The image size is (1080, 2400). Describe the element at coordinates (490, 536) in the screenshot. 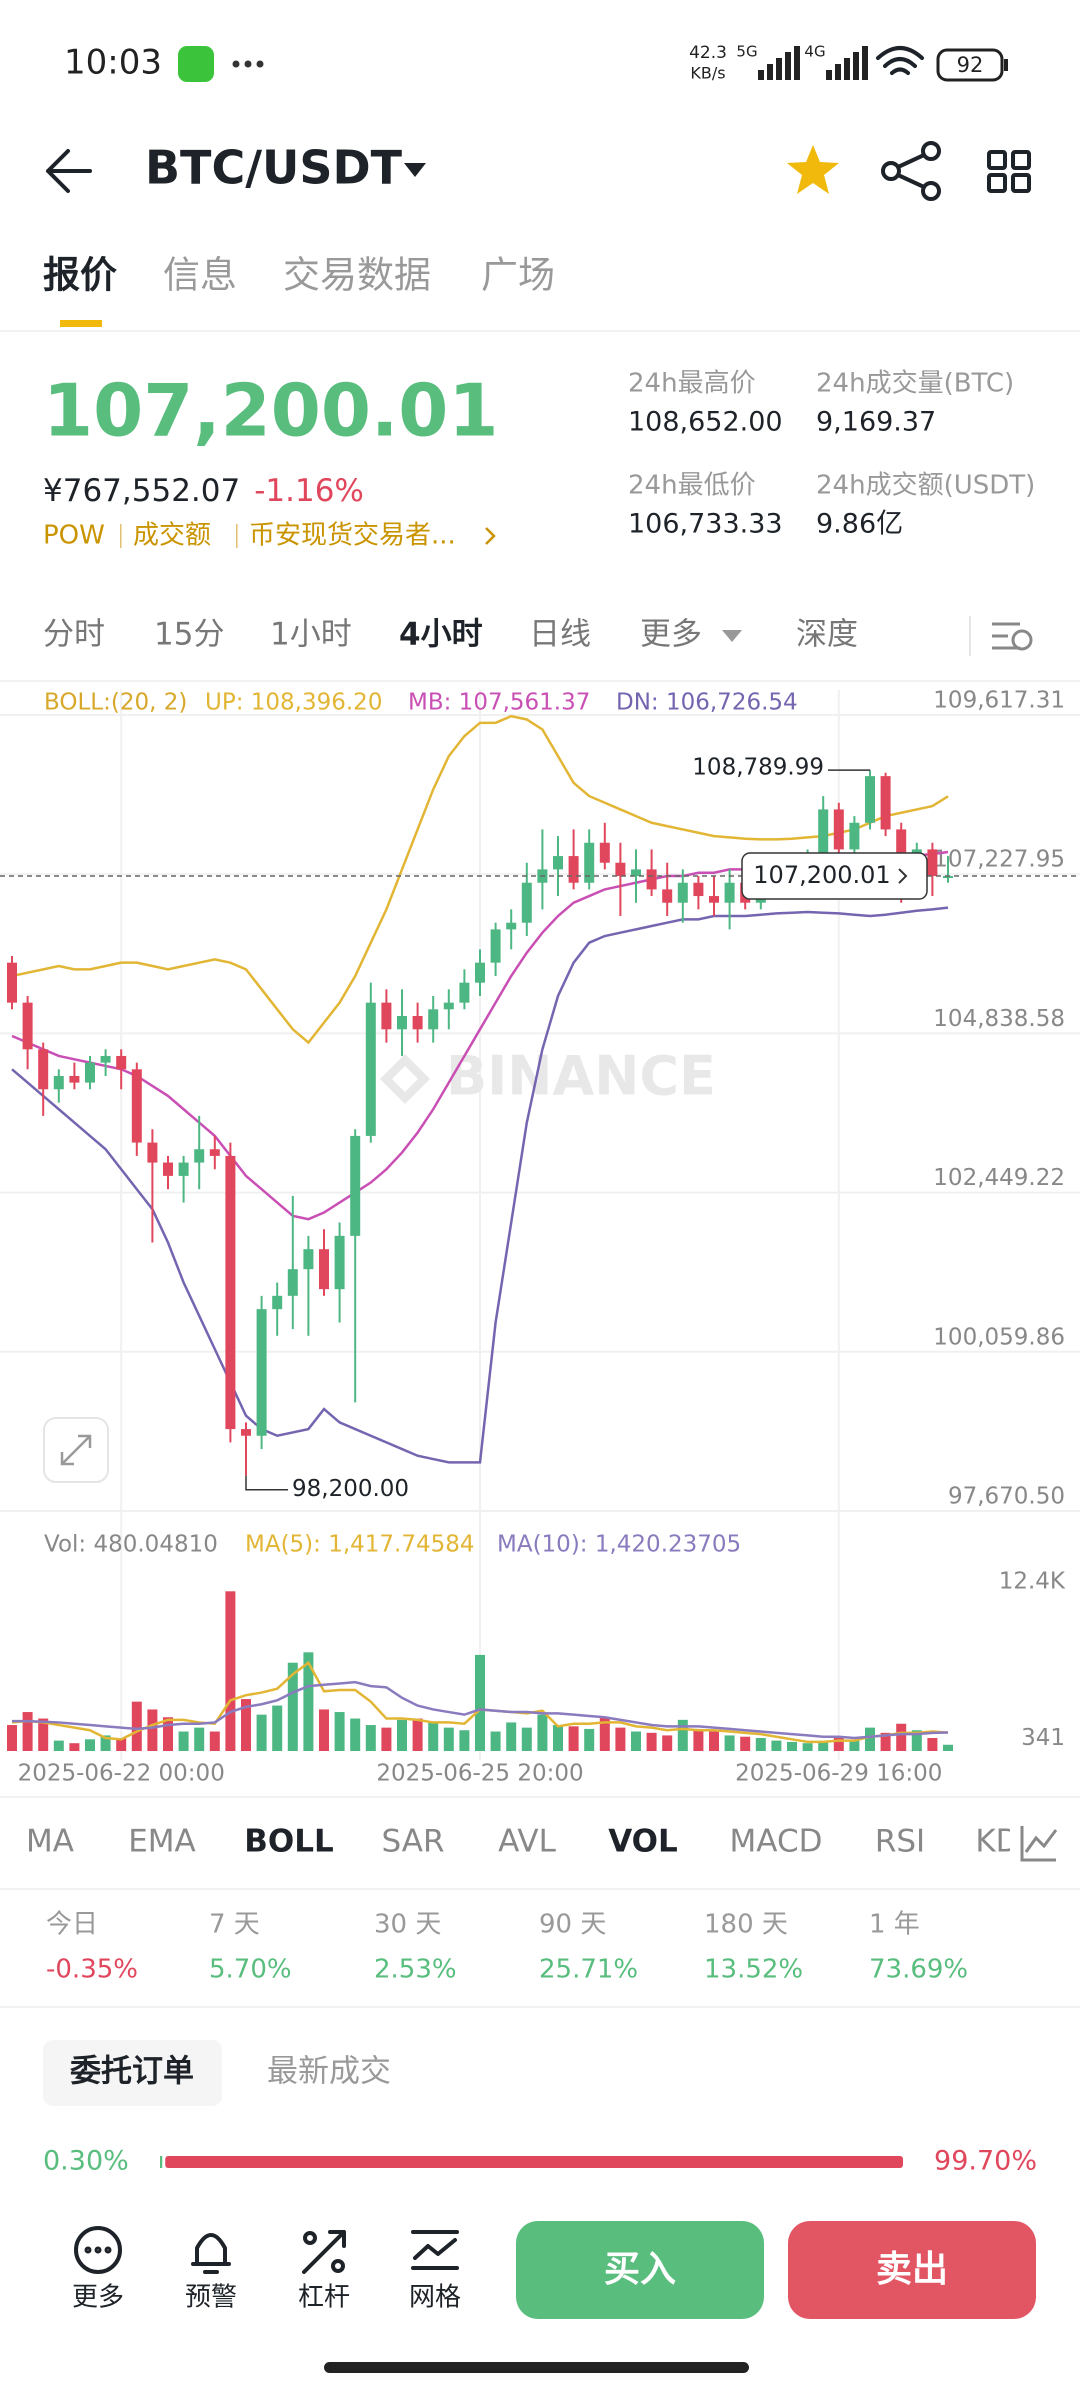

I see `tag-arrow` at that location.